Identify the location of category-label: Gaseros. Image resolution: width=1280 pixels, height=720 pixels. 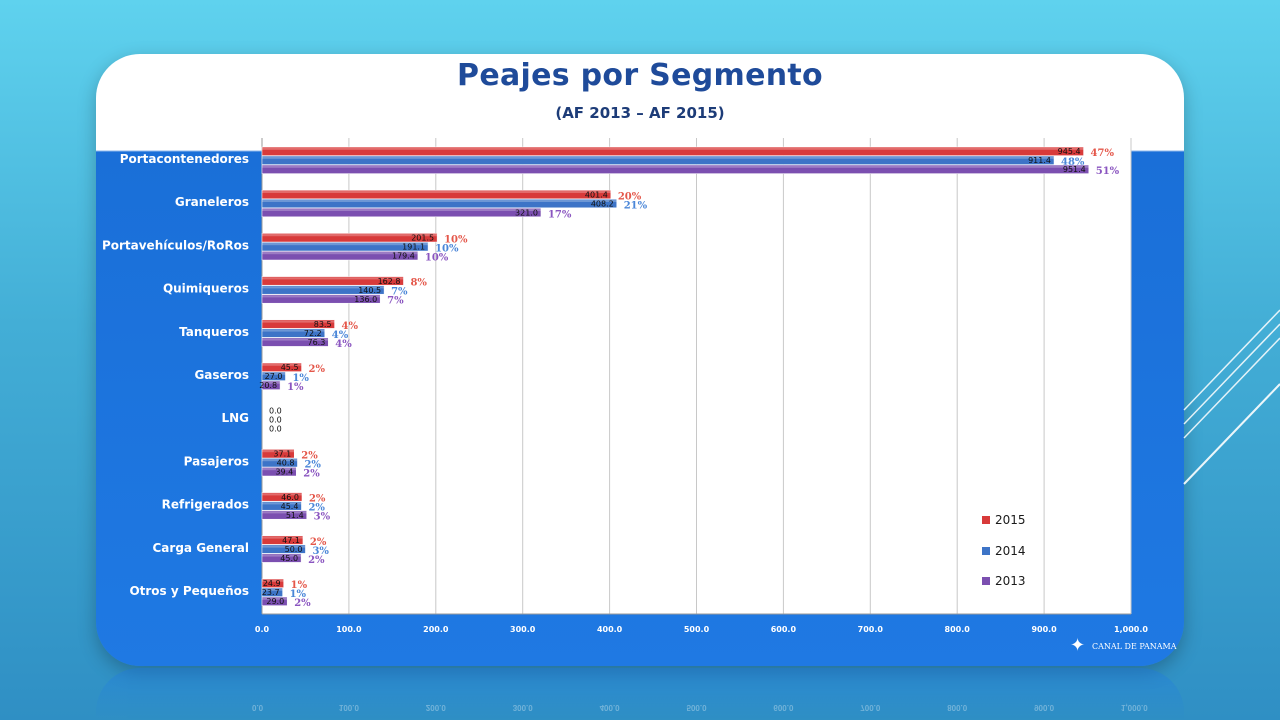
(221, 375).